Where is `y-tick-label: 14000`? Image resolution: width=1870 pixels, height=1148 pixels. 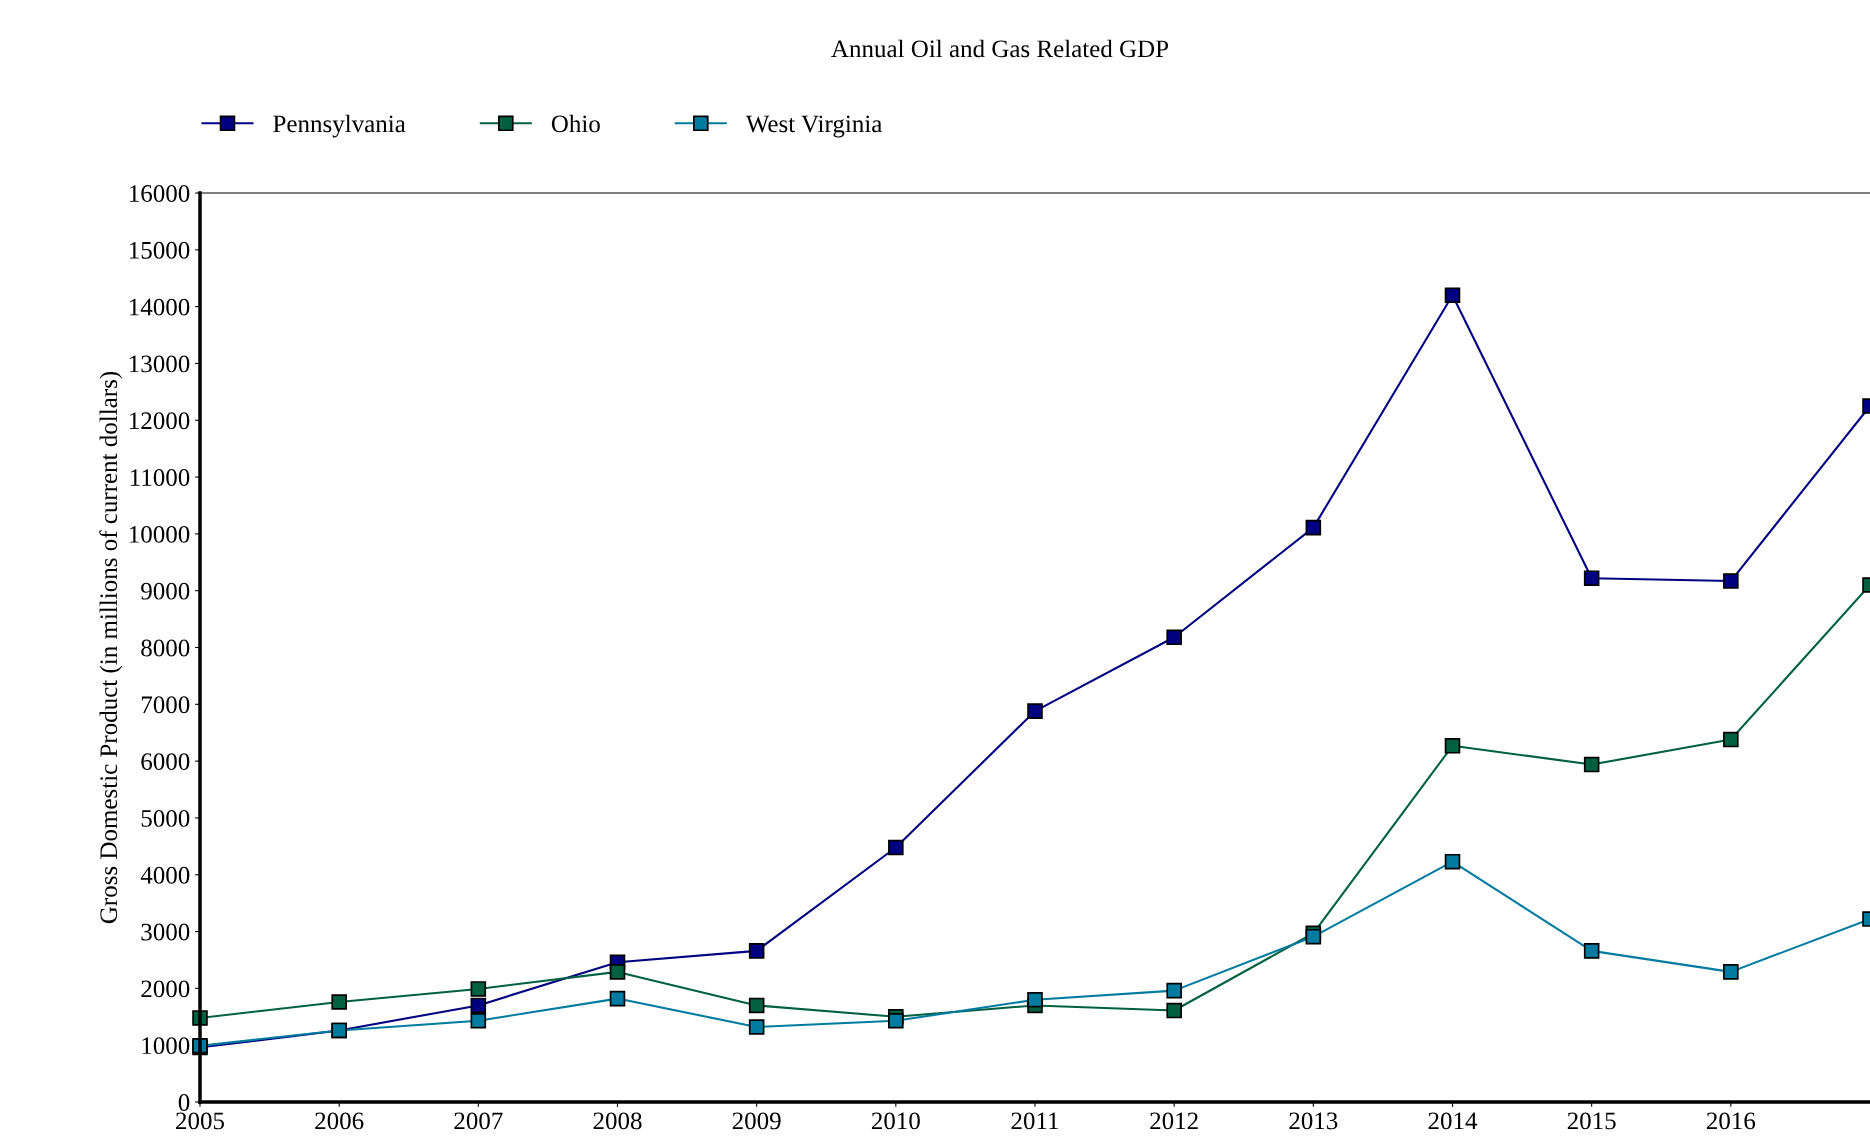
y-tick-label: 14000 is located at coordinates (159, 307).